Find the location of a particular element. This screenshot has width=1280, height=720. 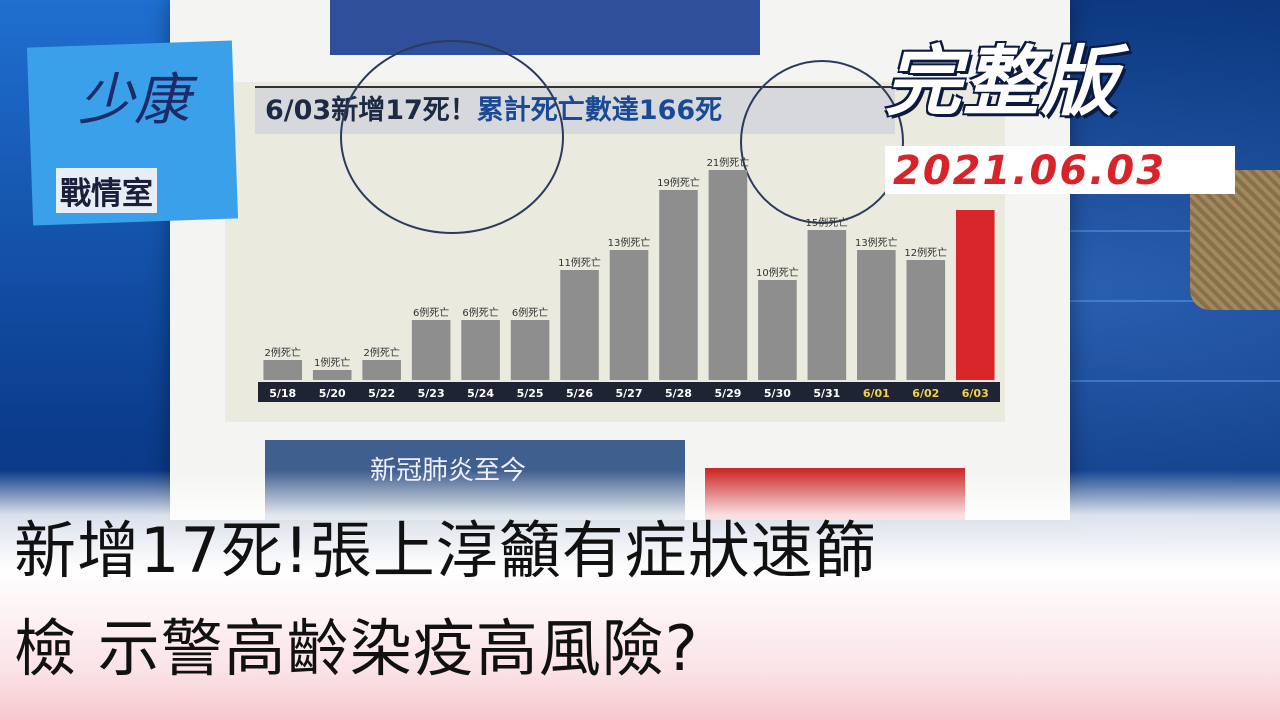

bar-5/22 is located at coordinates (381, 370).